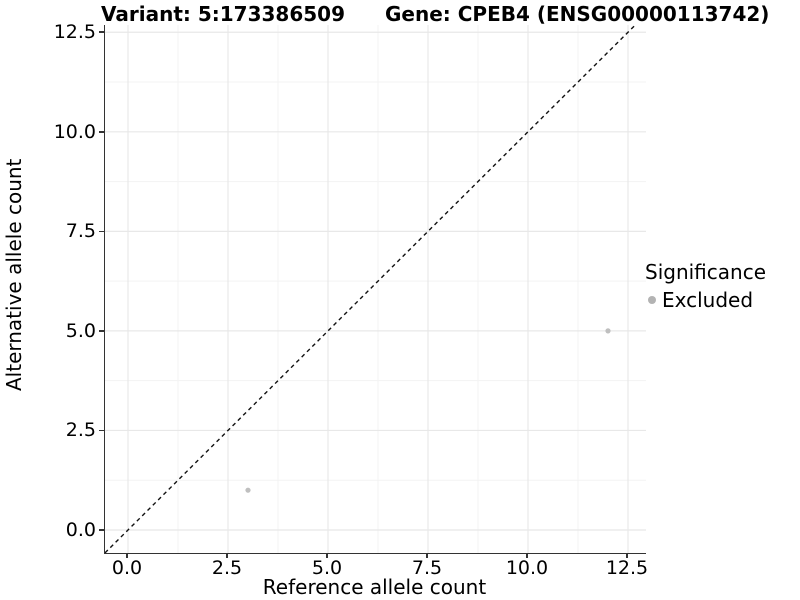  I want to click on x-axis-title: Reference allele count, so click(374, 587).